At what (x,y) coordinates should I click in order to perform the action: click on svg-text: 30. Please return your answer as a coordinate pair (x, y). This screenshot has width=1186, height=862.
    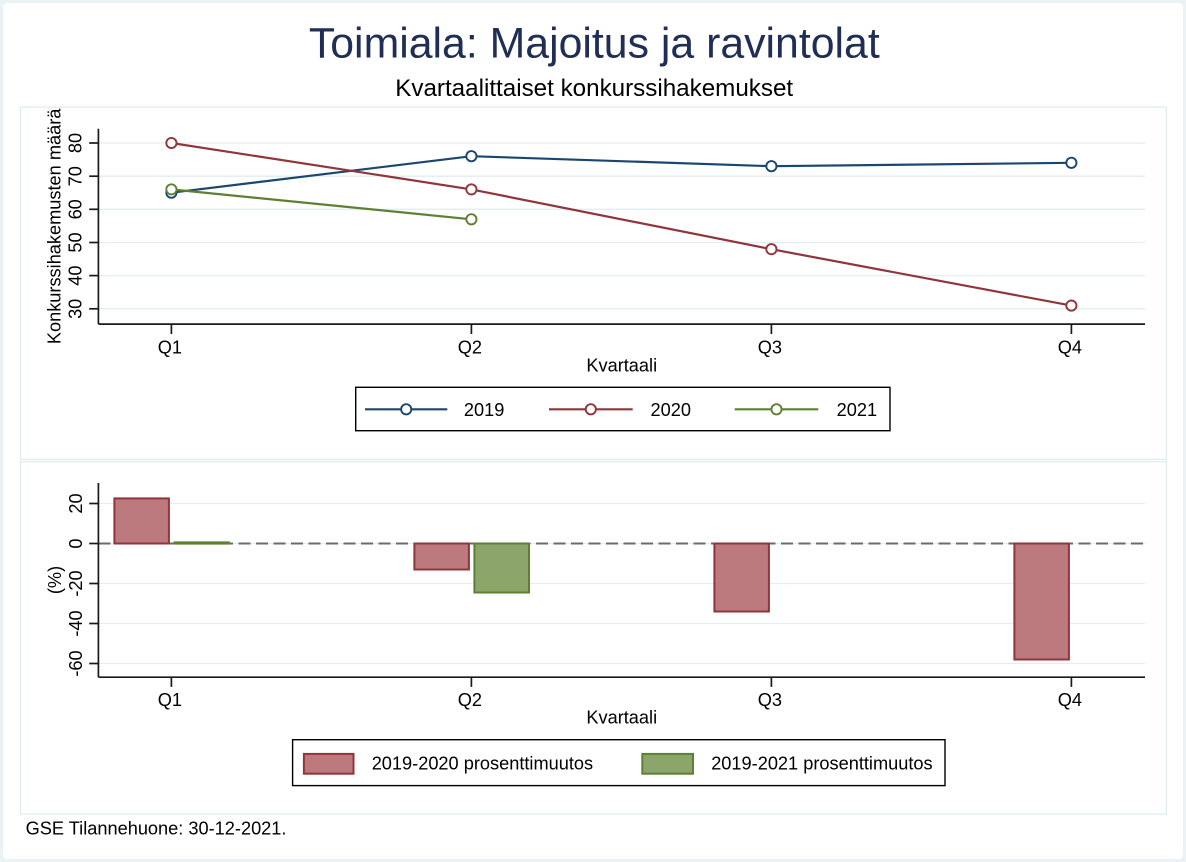
    Looking at the image, I should click on (75, 309).